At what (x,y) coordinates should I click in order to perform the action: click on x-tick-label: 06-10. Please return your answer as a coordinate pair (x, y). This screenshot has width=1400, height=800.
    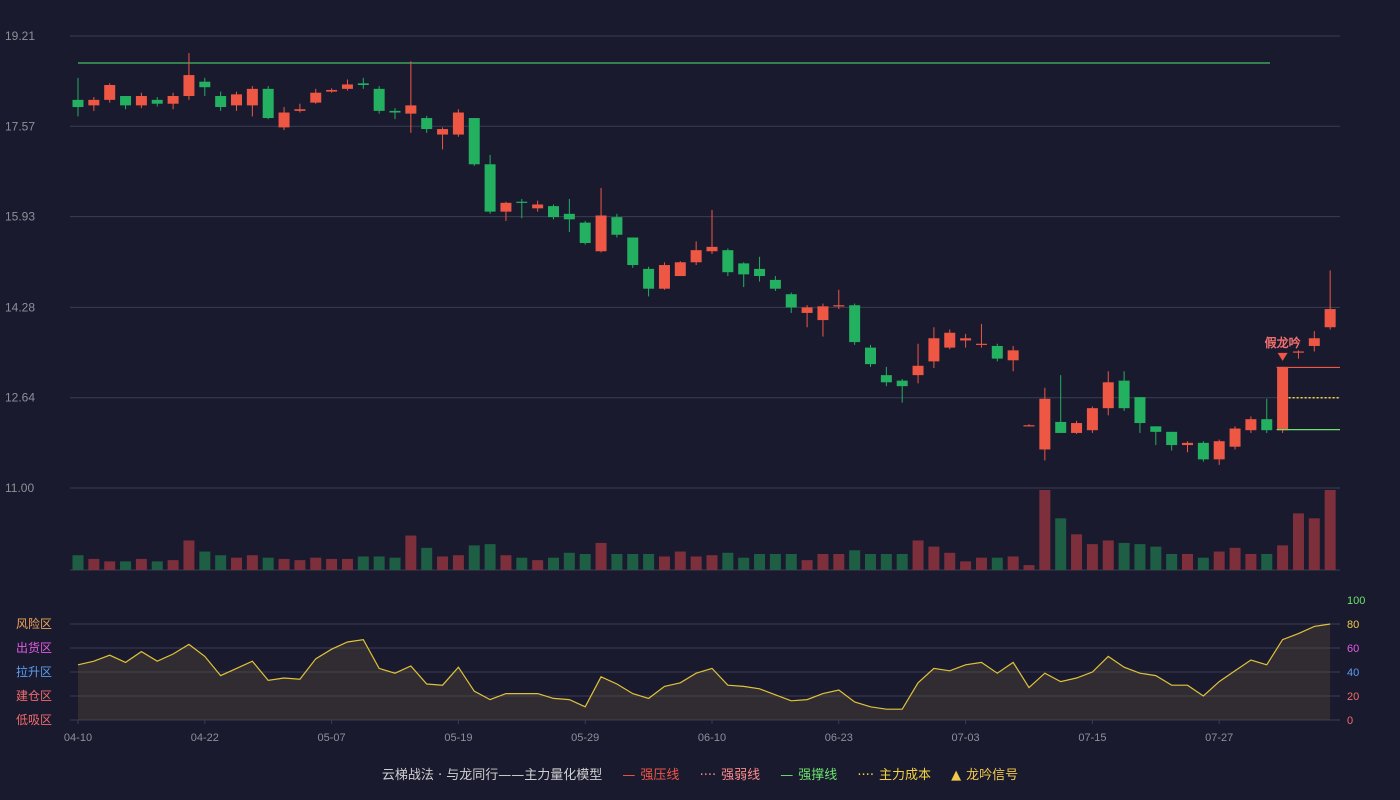
    Looking at the image, I should click on (712, 738).